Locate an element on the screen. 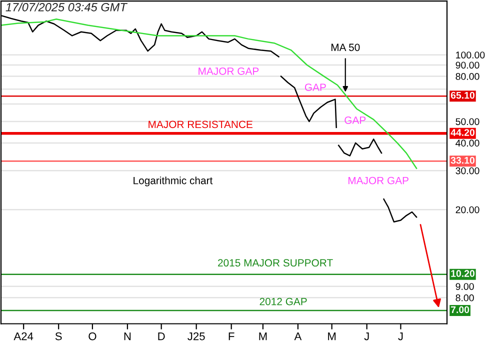  x-tick-label: J25 is located at coordinates (196, 336).